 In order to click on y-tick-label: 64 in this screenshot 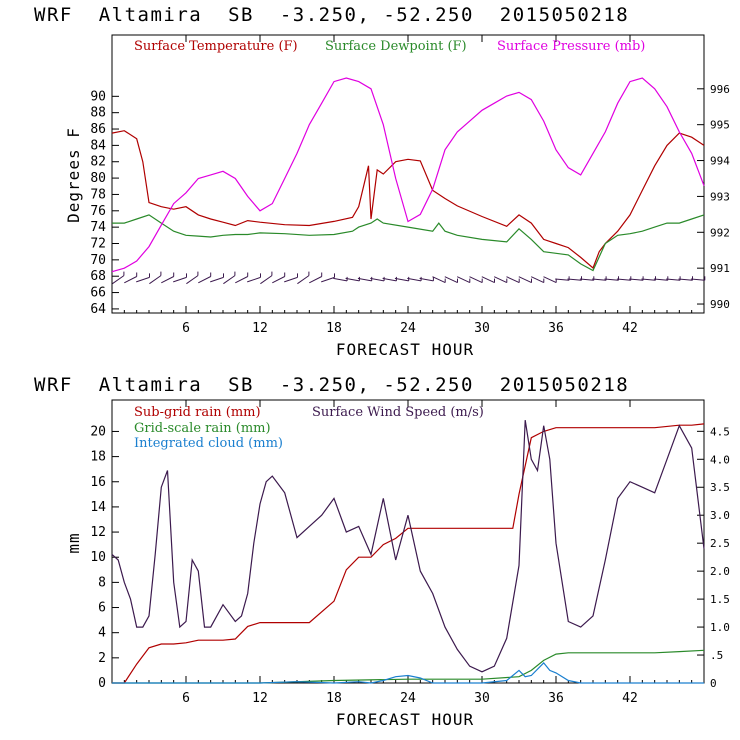, I will do `click(98, 309)`.